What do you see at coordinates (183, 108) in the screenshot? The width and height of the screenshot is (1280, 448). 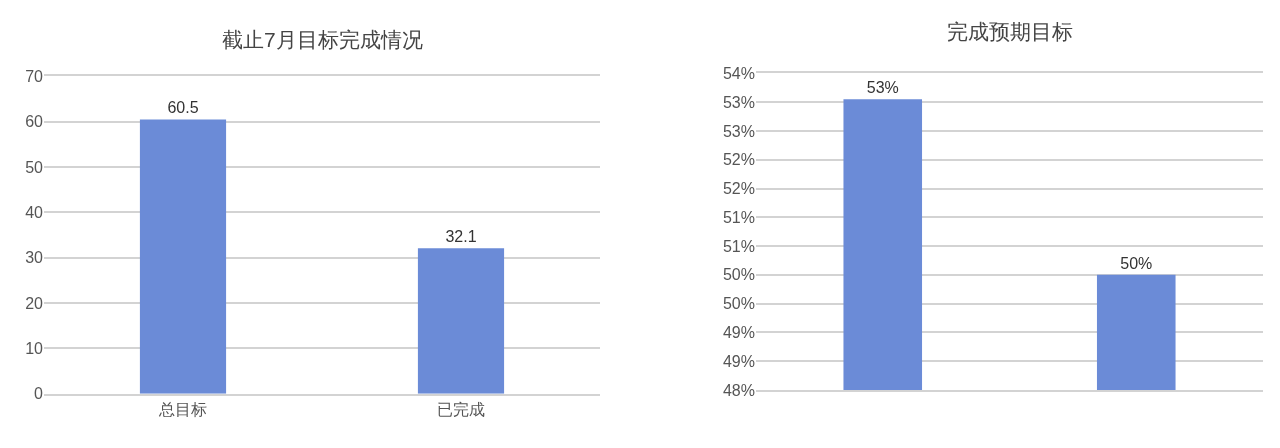 I see `data-label: 60.5` at bounding box center [183, 108].